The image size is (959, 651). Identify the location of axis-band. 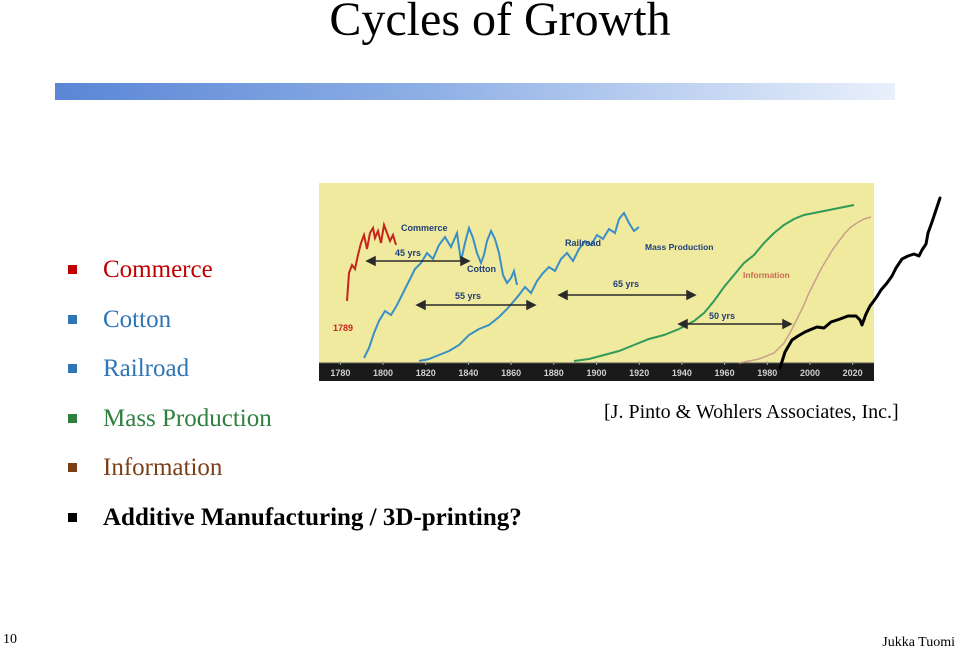
(596, 372).